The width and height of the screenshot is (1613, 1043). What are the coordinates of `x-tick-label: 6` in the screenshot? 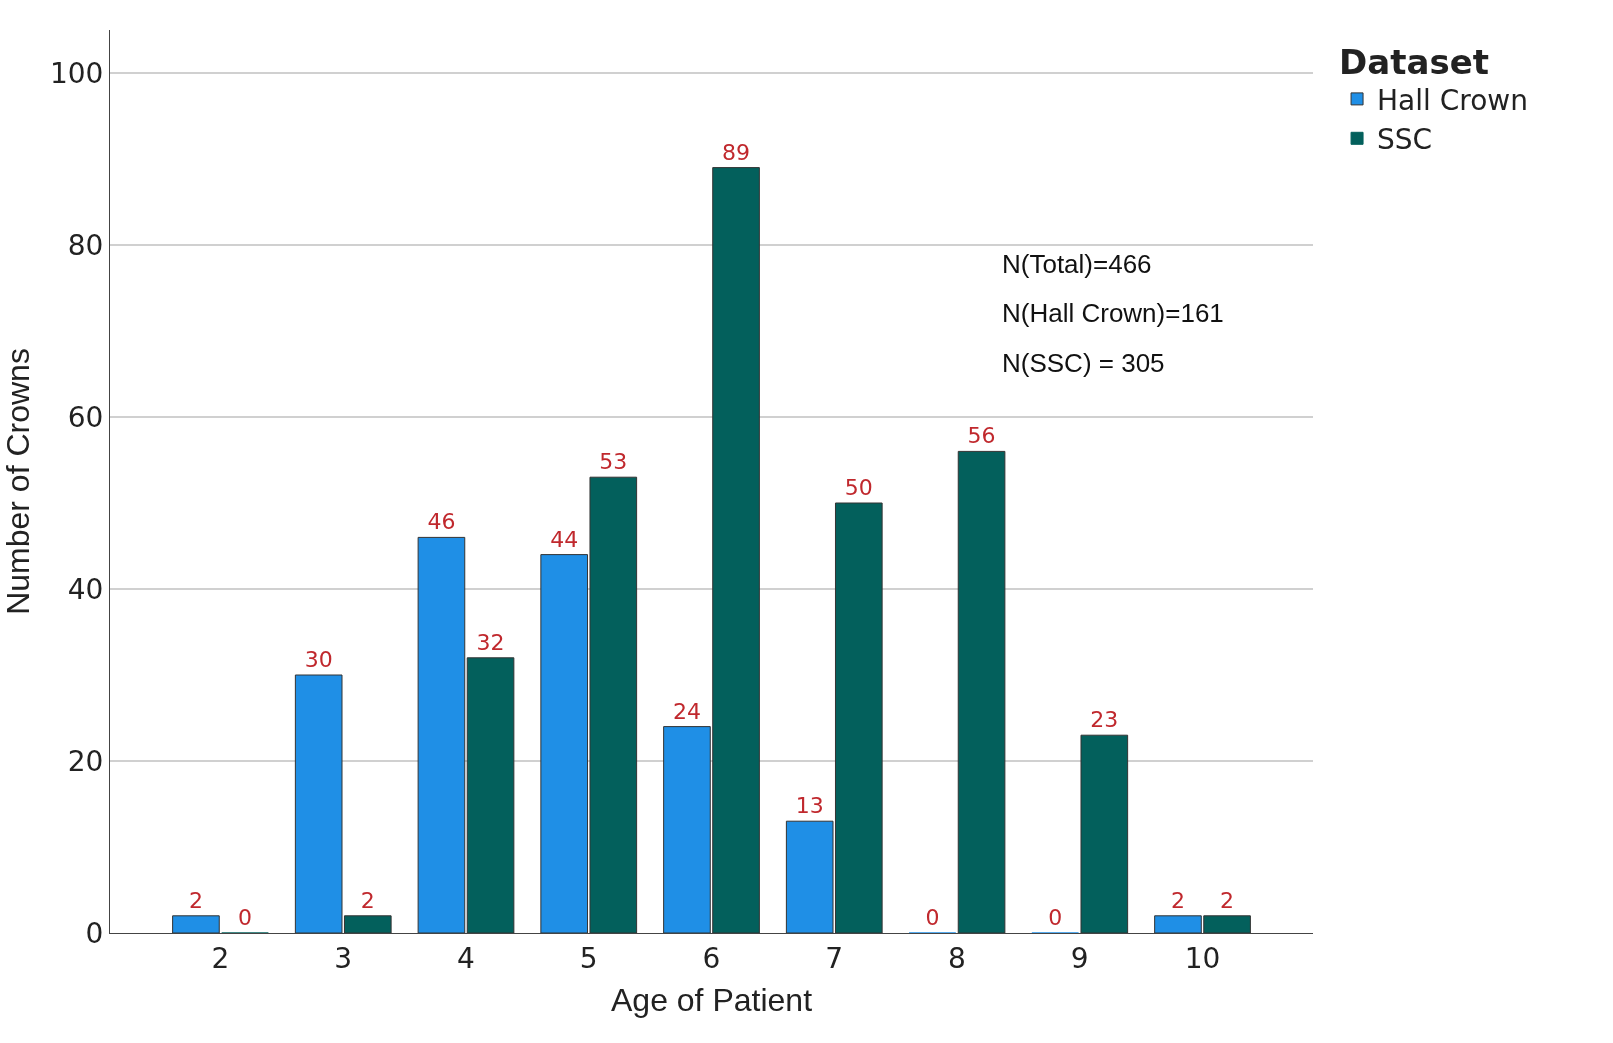 It's located at (711, 958).